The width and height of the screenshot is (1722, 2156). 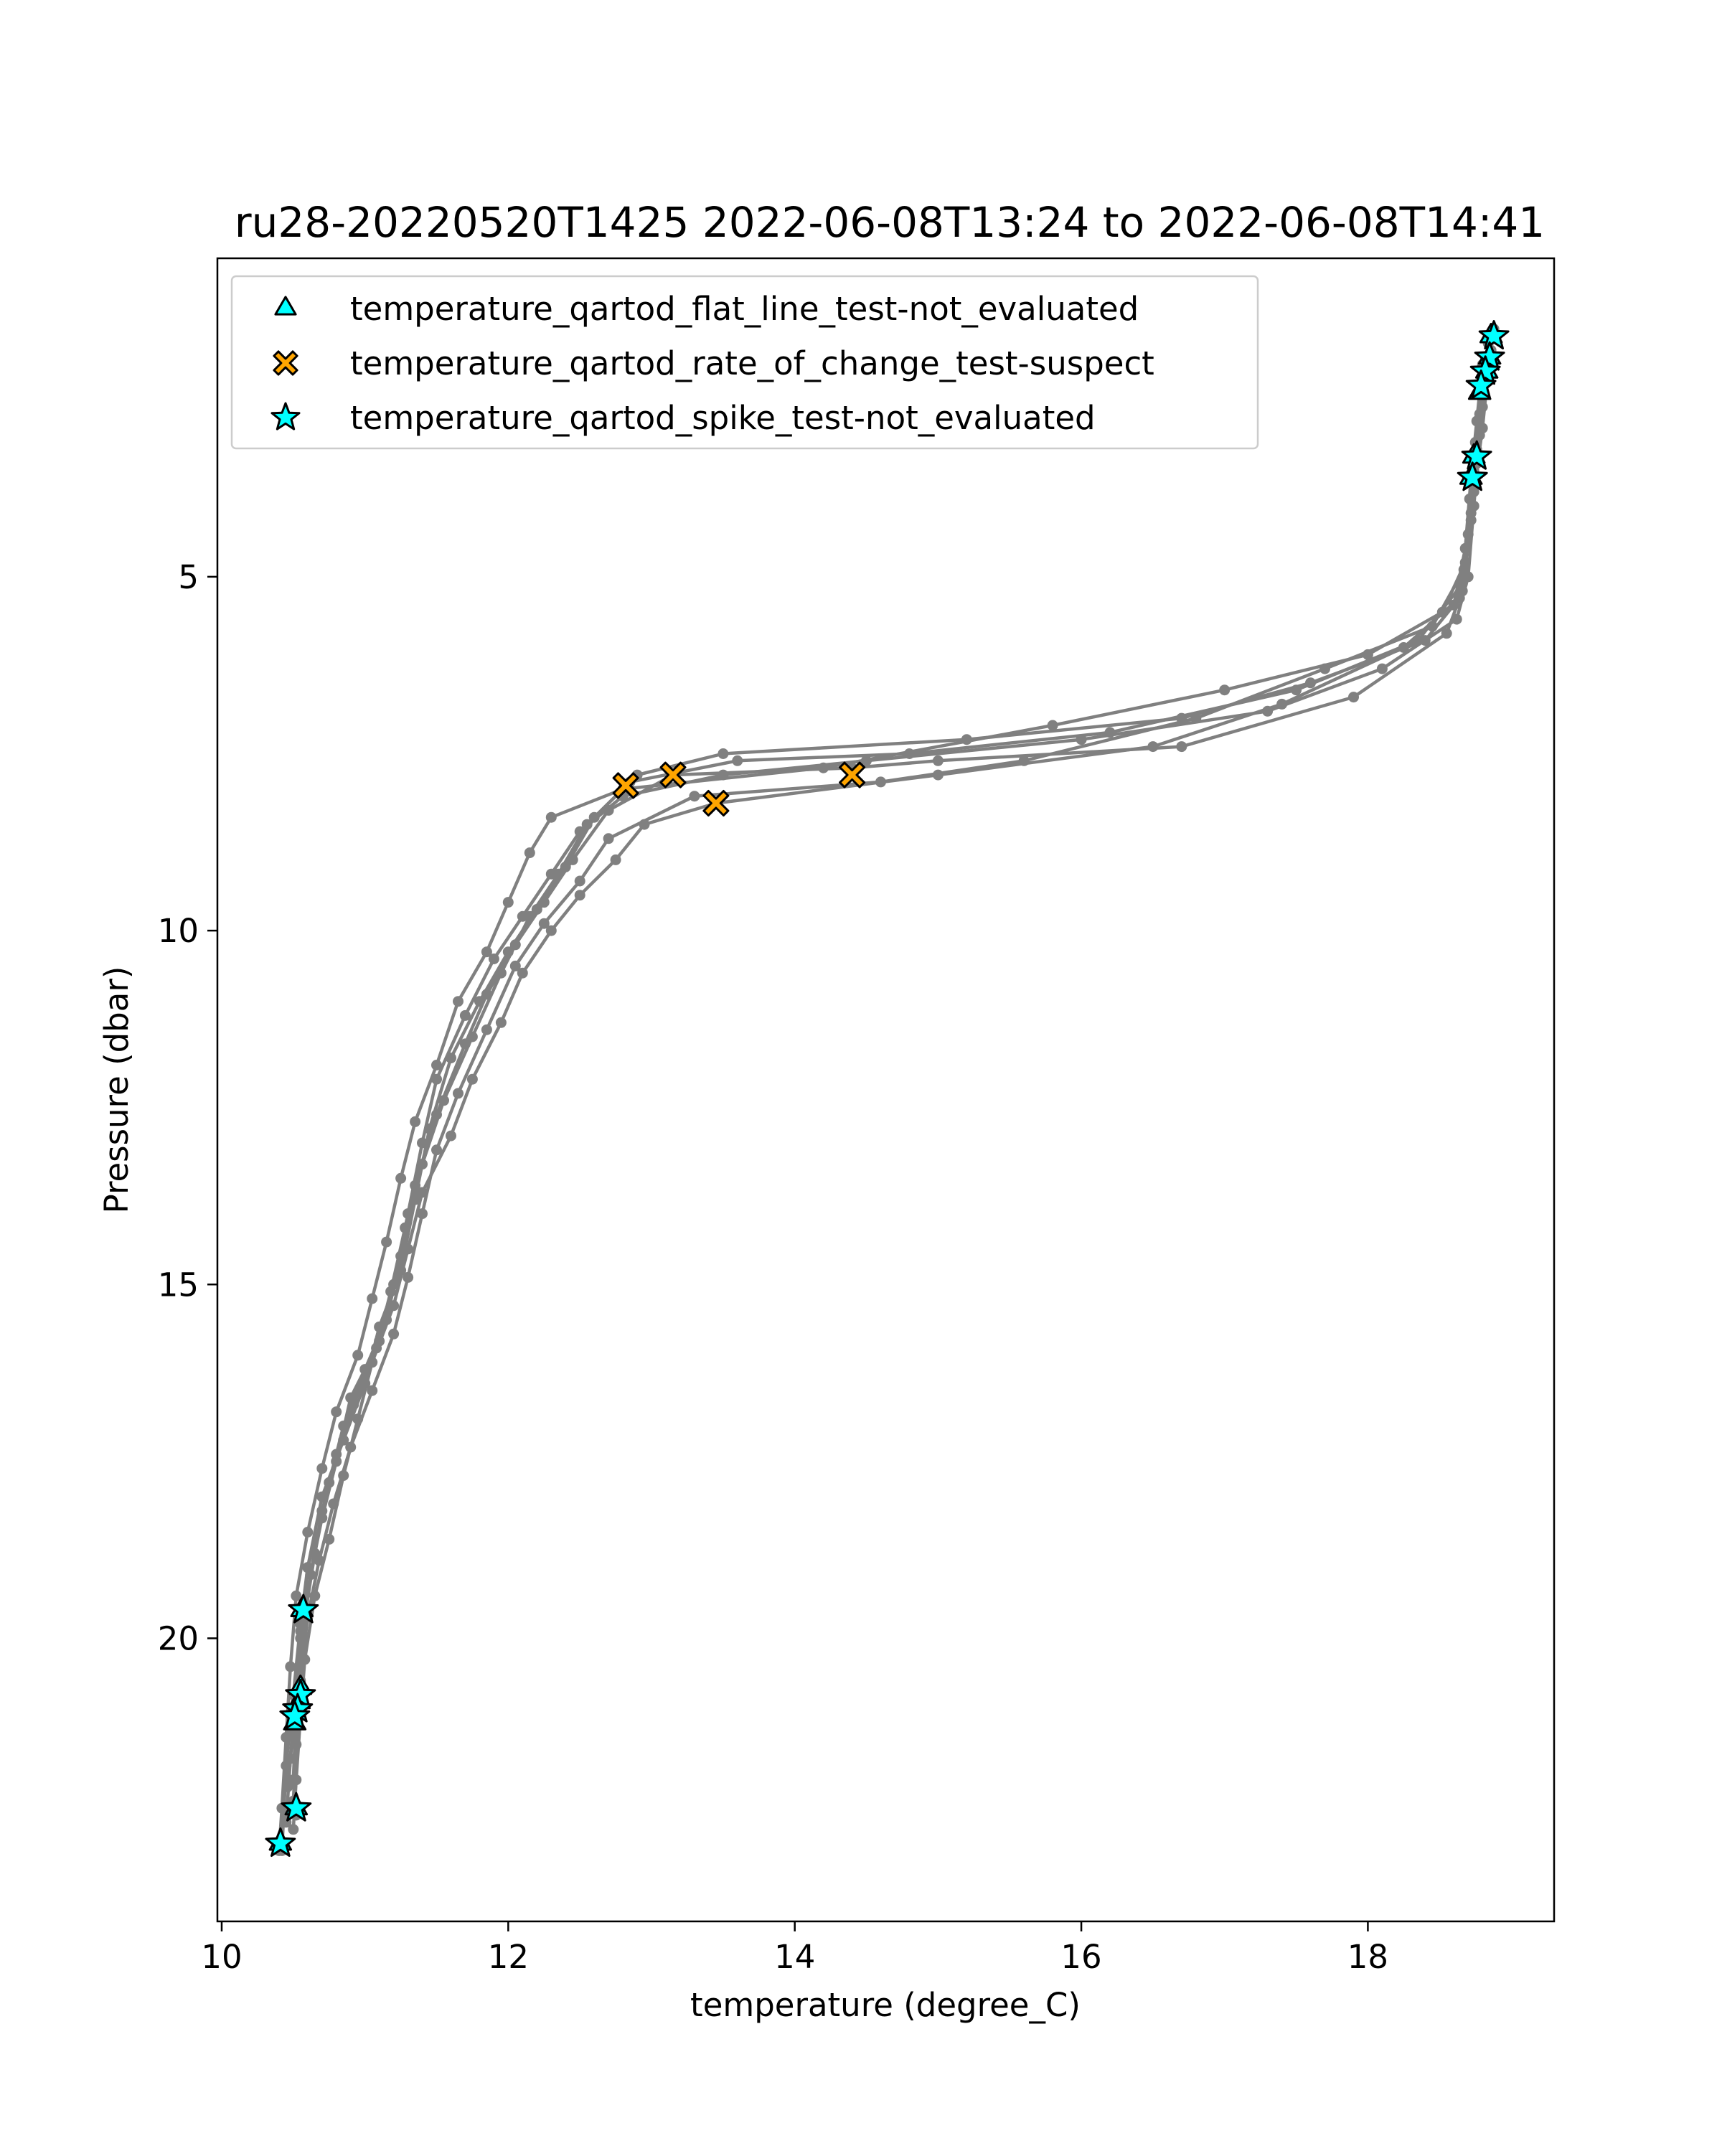 What do you see at coordinates (509, 1957) in the screenshot?
I see `x-tick-label: 12` at bounding box center [509, 1957].